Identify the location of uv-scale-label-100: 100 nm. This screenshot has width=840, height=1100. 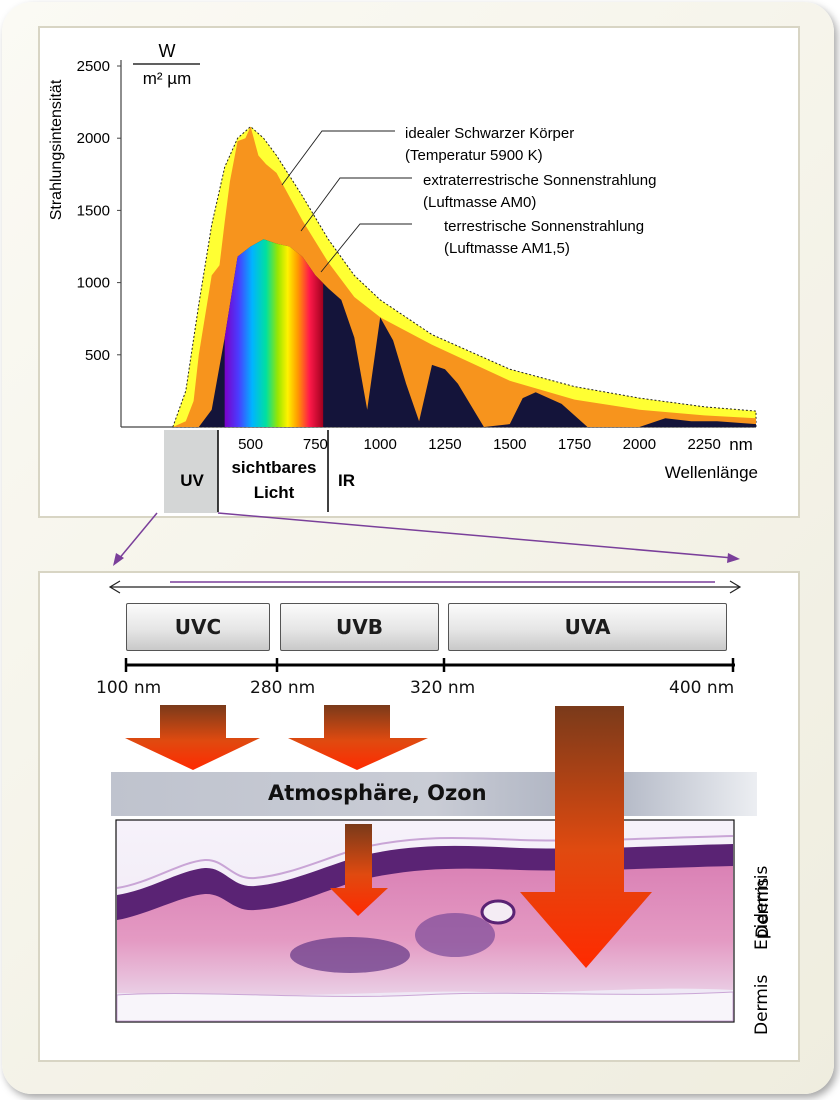
(129, 688).